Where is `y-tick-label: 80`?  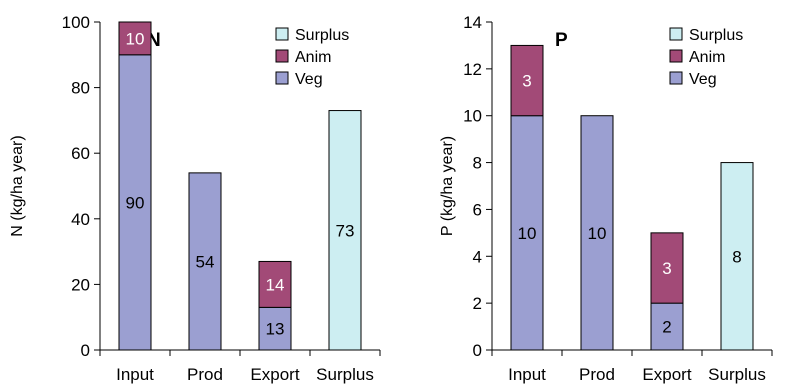
y-tick-label: 80 is located at coordinates (80, 88).